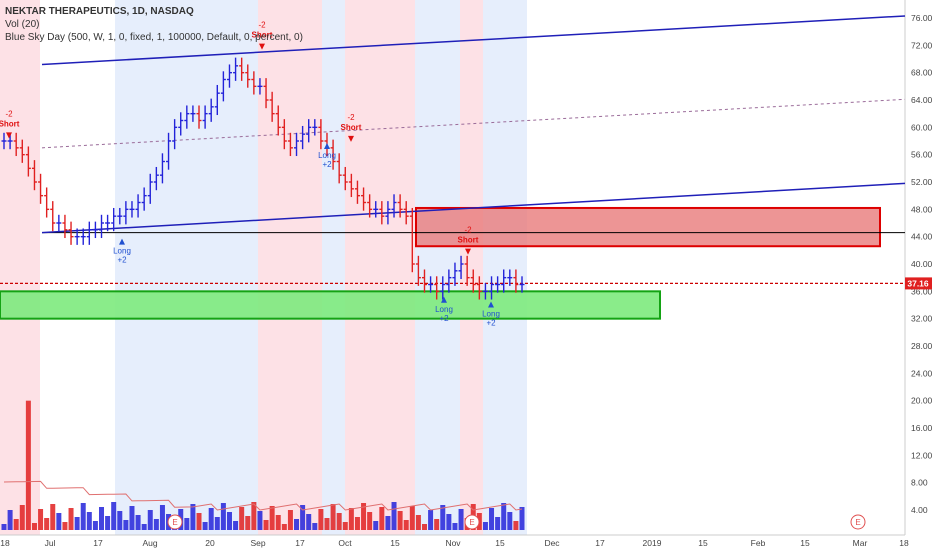  Describe the element at coordinates (471, 522) in the screenshot. I see `earnings-marker-label: E` at that location.